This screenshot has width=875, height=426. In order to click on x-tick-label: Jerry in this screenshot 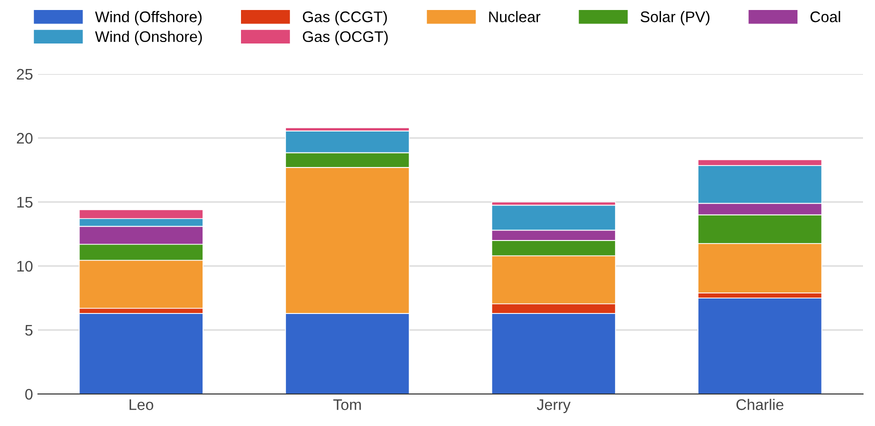, I will do `click(553, 406)`.